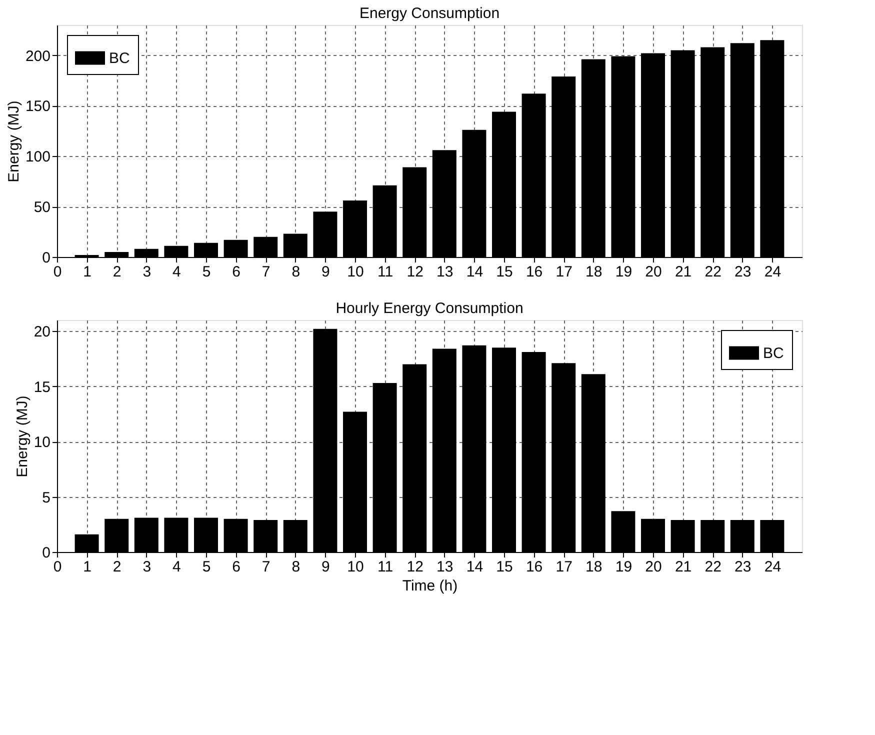 This screenshot has height=735, width=875. I want to click on y-tick-label: 200, so click(37, 56).